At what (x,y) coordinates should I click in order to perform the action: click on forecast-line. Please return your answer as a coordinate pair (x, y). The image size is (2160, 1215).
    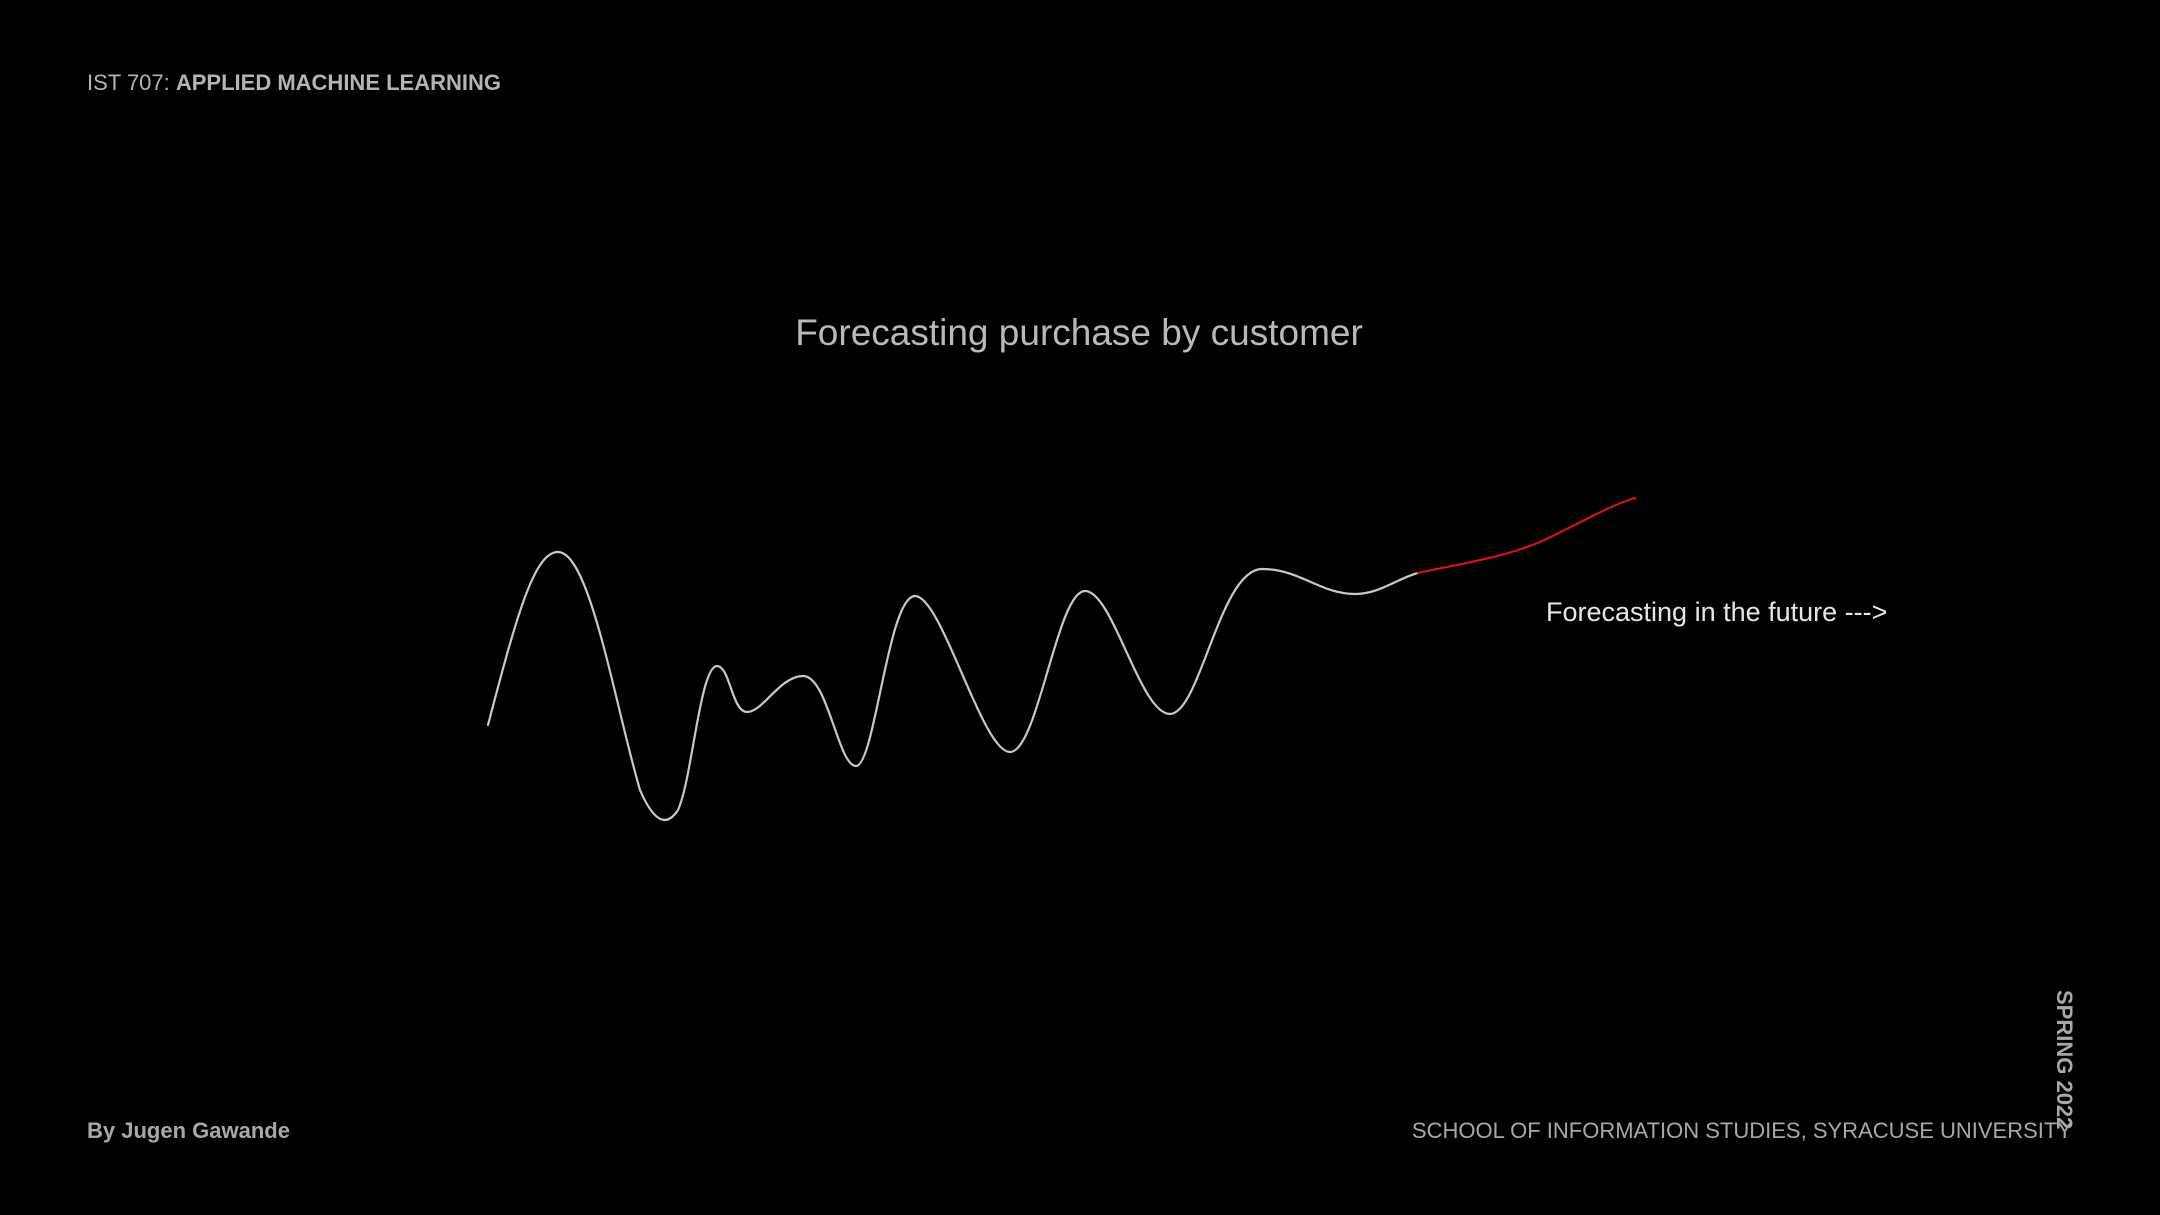
    Looking at the image, I should click on (1526, 535).